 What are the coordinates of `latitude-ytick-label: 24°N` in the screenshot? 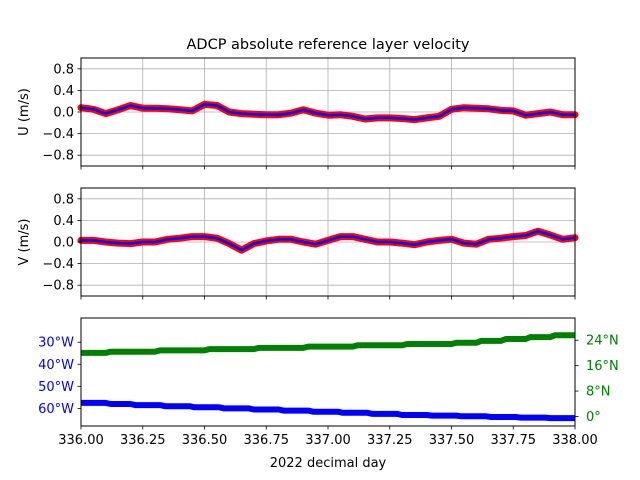 It's located at (602, 341).